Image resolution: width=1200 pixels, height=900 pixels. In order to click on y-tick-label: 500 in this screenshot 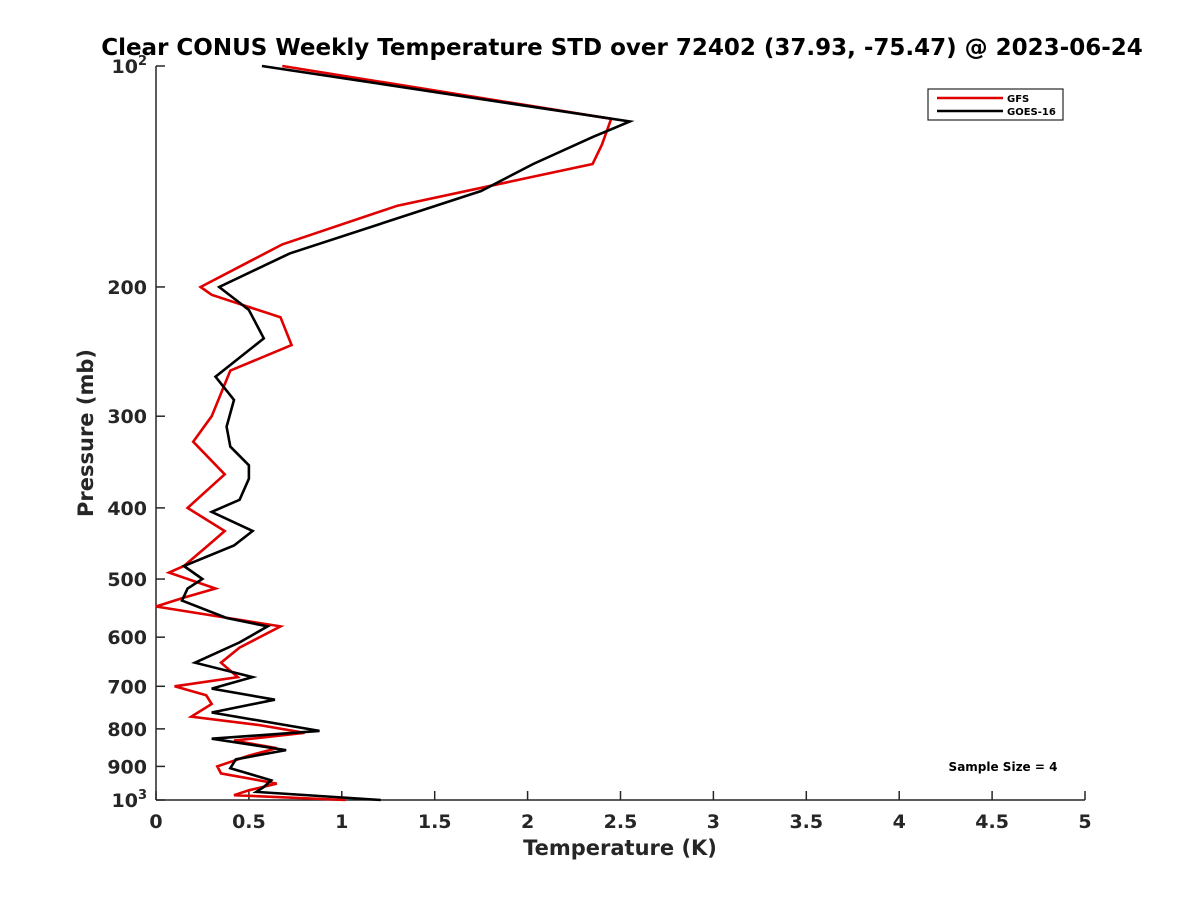, I will do `click(127, 580)`.